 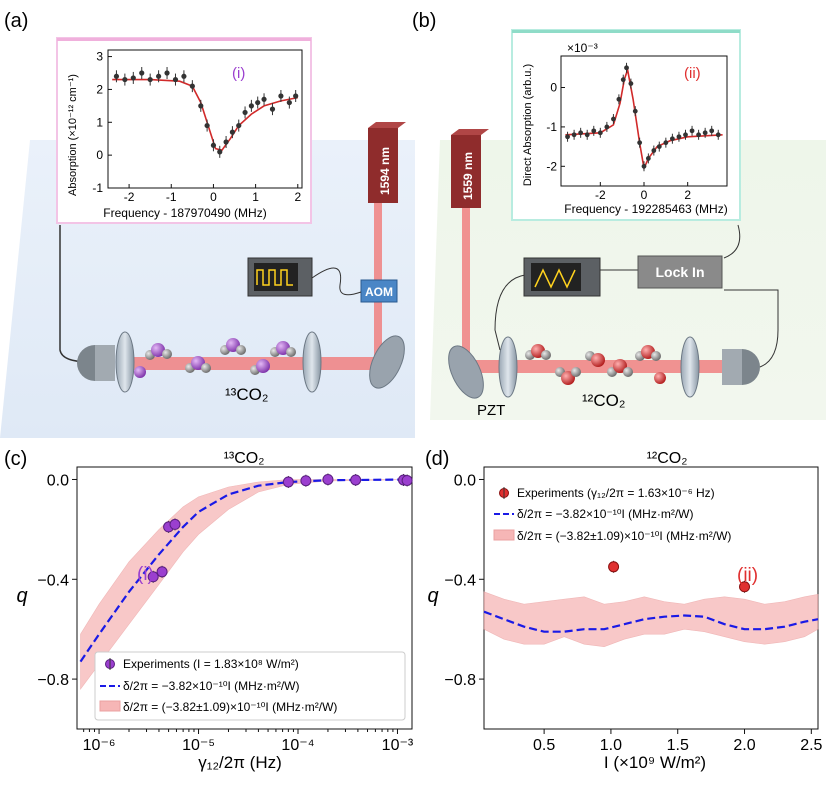 I want to click on cavity-mirror-b-left, so click(x=508, y=367).